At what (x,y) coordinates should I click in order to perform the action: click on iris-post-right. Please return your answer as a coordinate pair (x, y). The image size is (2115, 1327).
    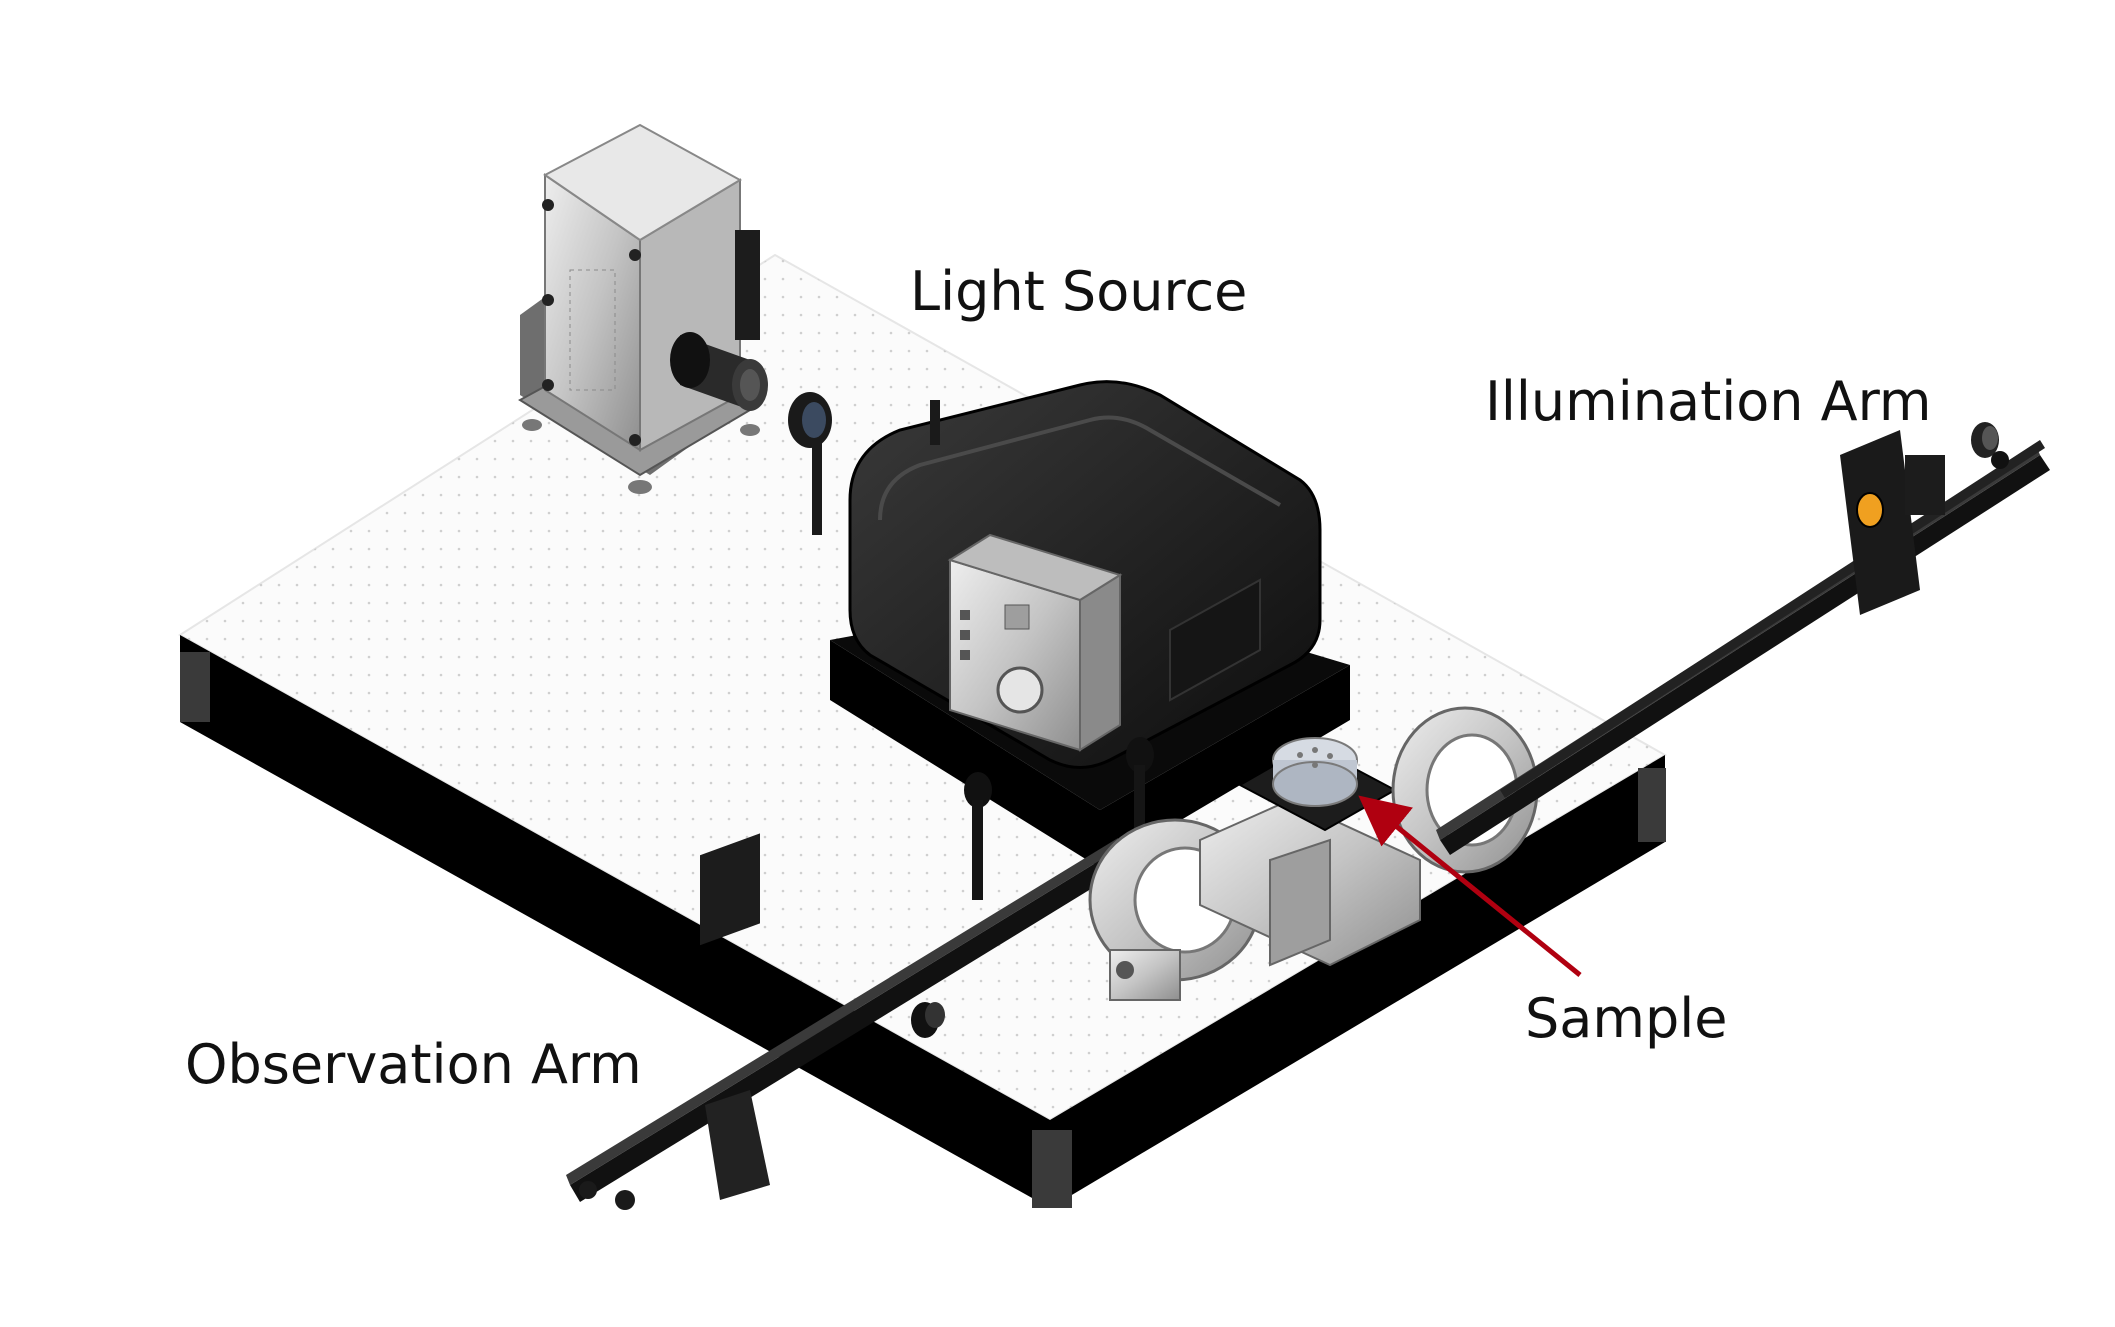
    Looking at the image, I should click on (1140, 791).